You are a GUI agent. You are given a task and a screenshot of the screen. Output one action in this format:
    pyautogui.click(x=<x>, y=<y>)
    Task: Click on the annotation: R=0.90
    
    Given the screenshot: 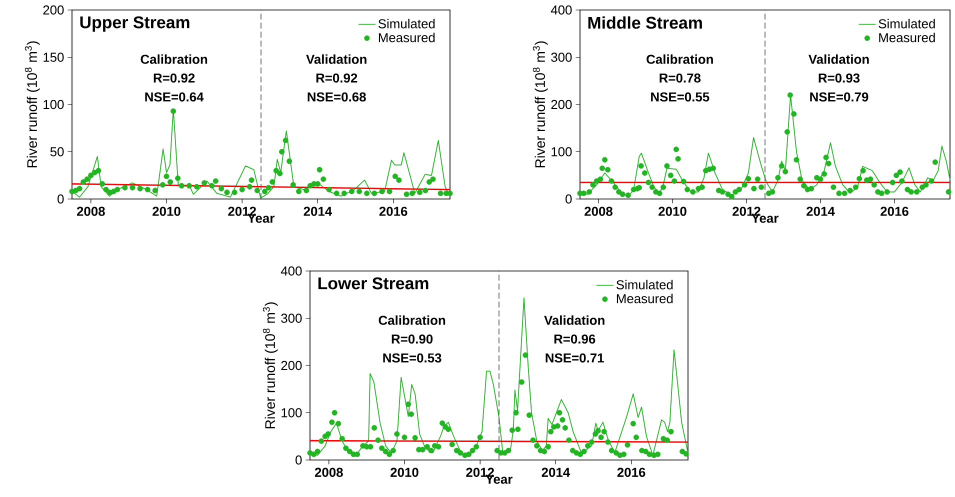 What is the action you would take?
    pyautogui.click(x=412, y=339)
    